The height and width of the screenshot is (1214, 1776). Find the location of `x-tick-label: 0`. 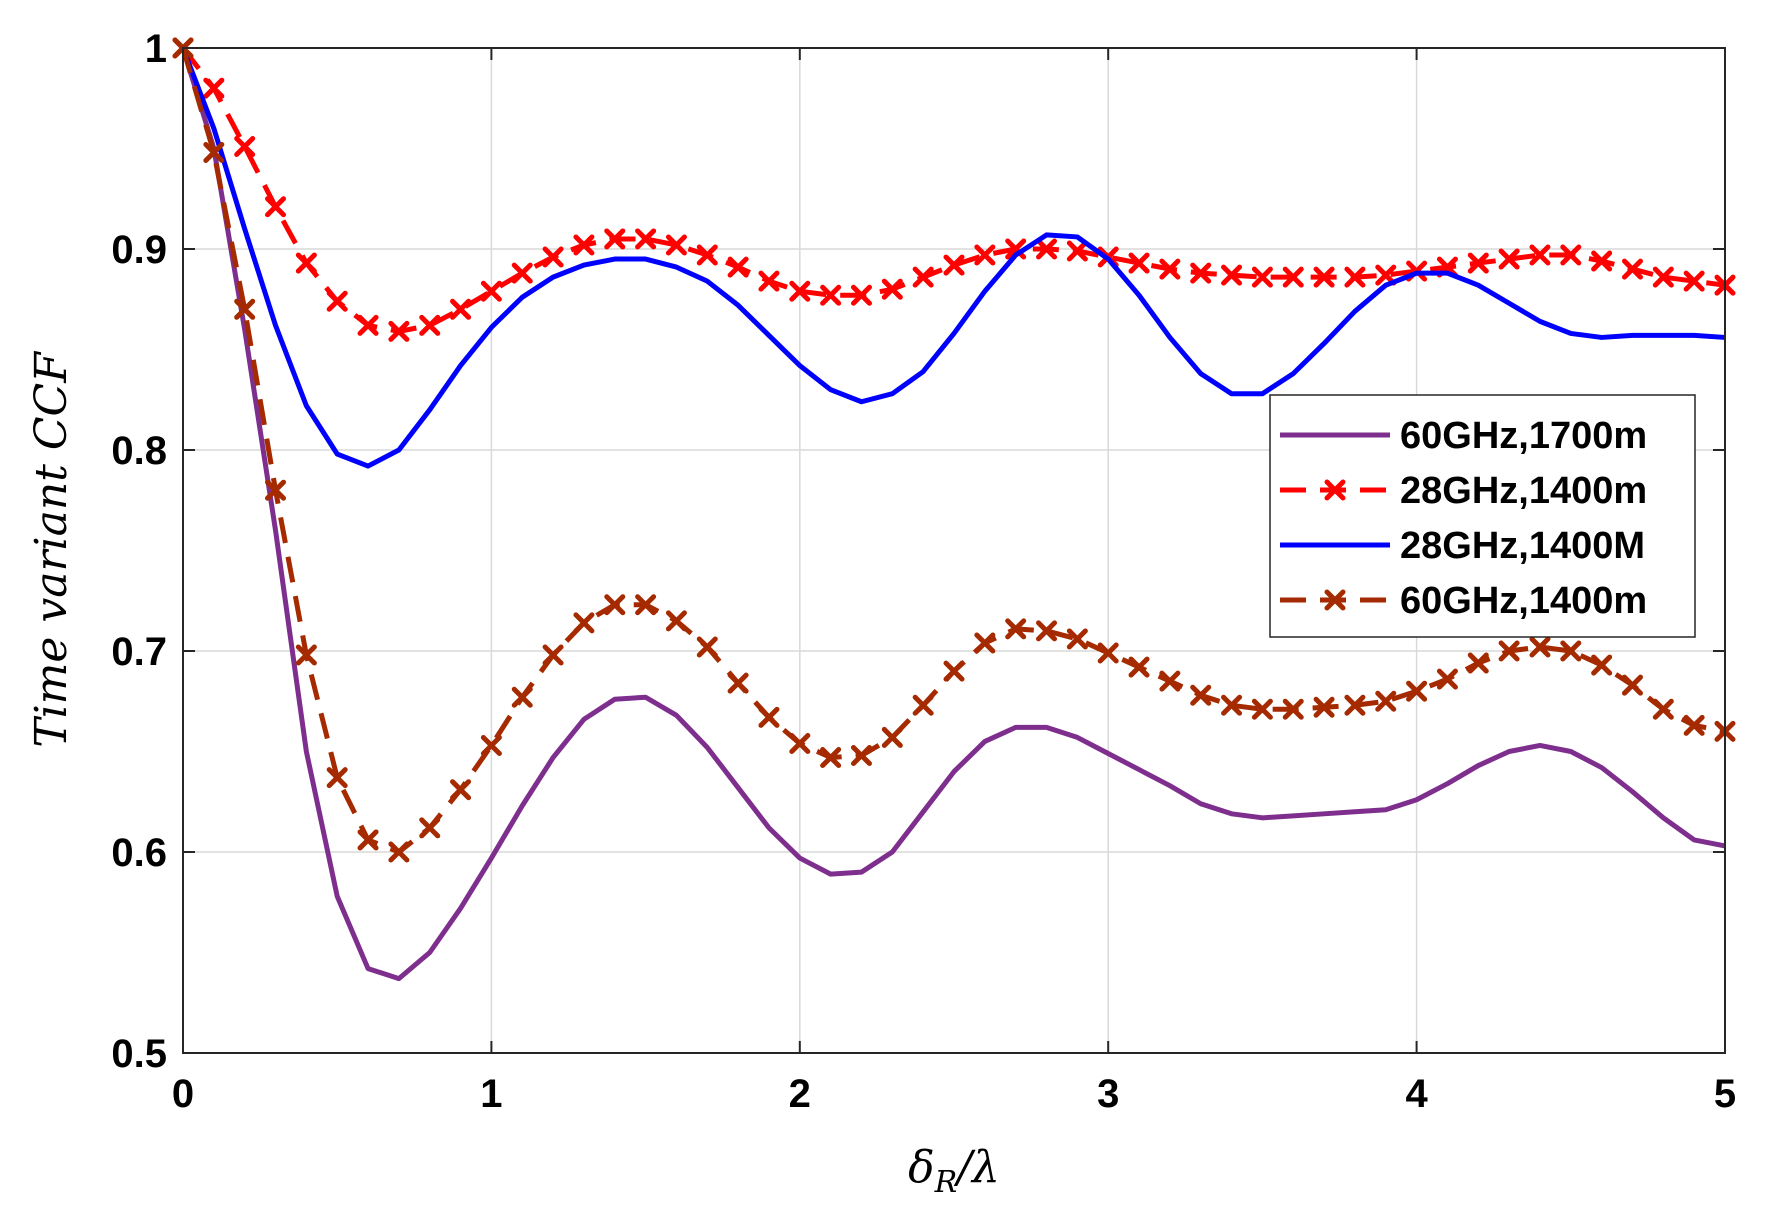

x-tick-label: 0 is located at coordinates (183, 1094).